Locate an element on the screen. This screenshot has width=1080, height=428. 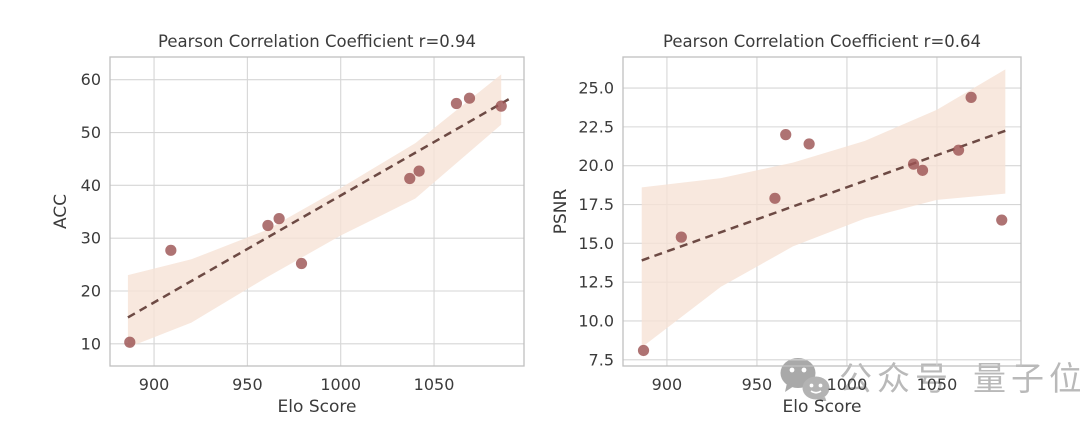
y-axis-label: PSNR is located at coordinates (561, 212).